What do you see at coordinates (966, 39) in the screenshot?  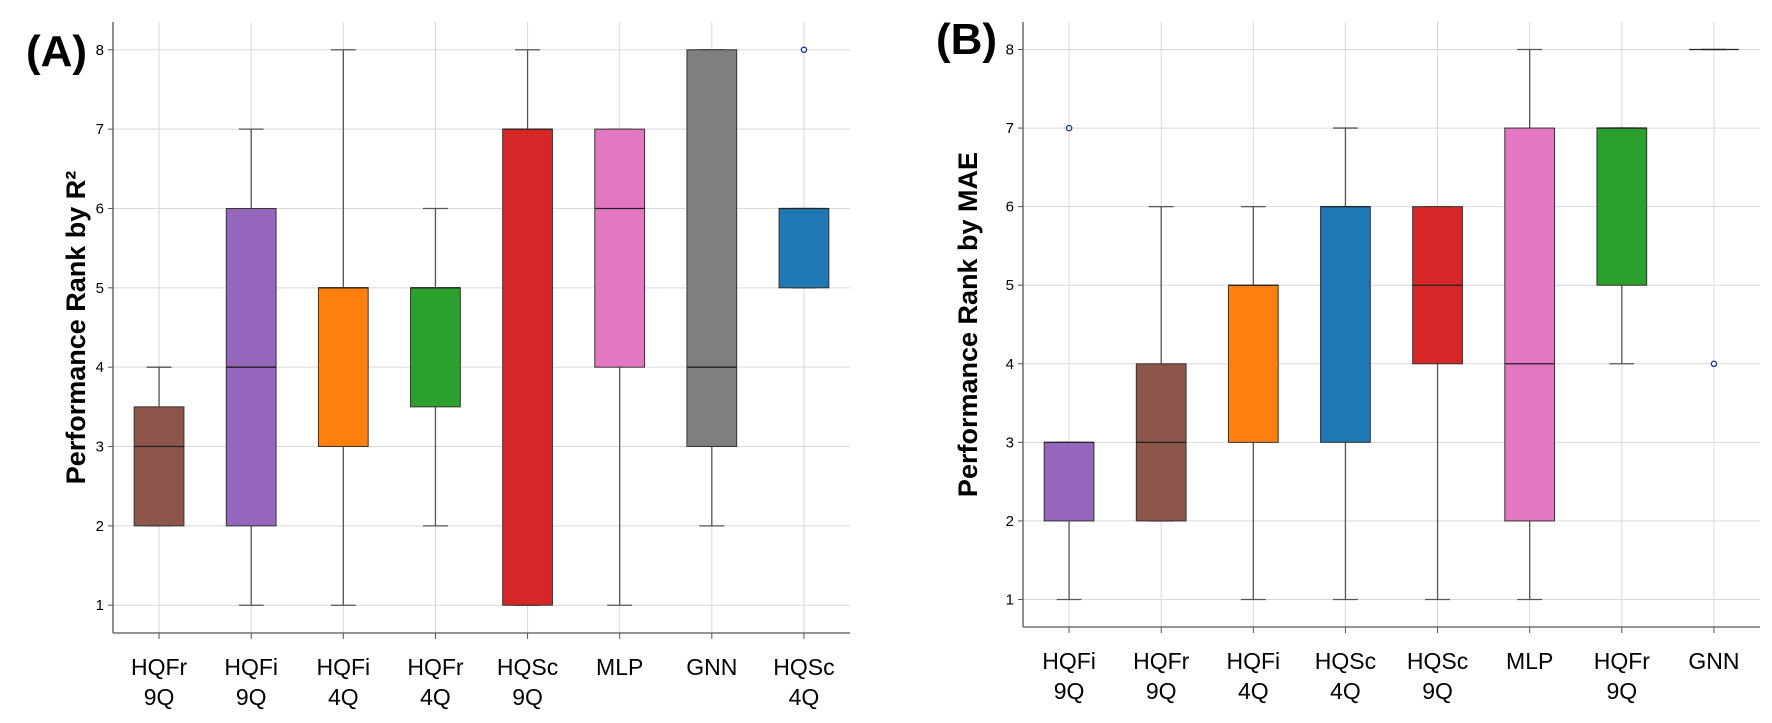 I see `panel-label: (B)` at bounding box center [966, 39].